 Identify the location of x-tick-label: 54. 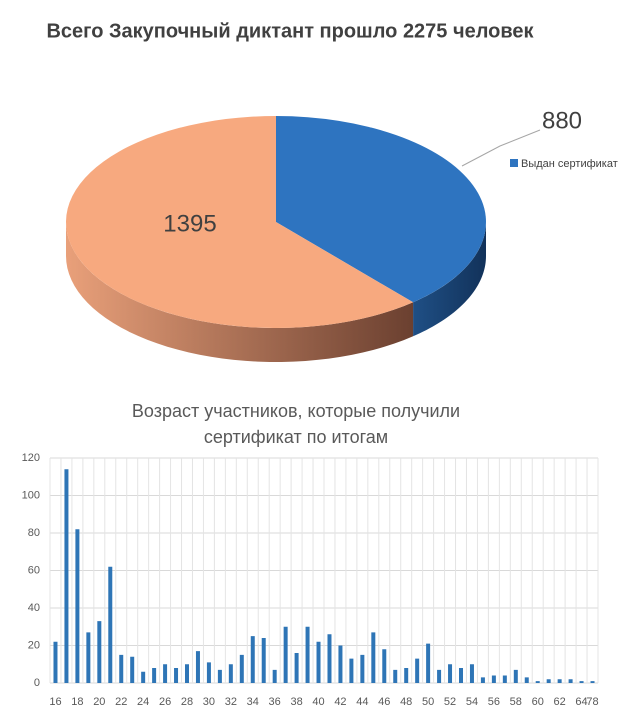
(472, 702).